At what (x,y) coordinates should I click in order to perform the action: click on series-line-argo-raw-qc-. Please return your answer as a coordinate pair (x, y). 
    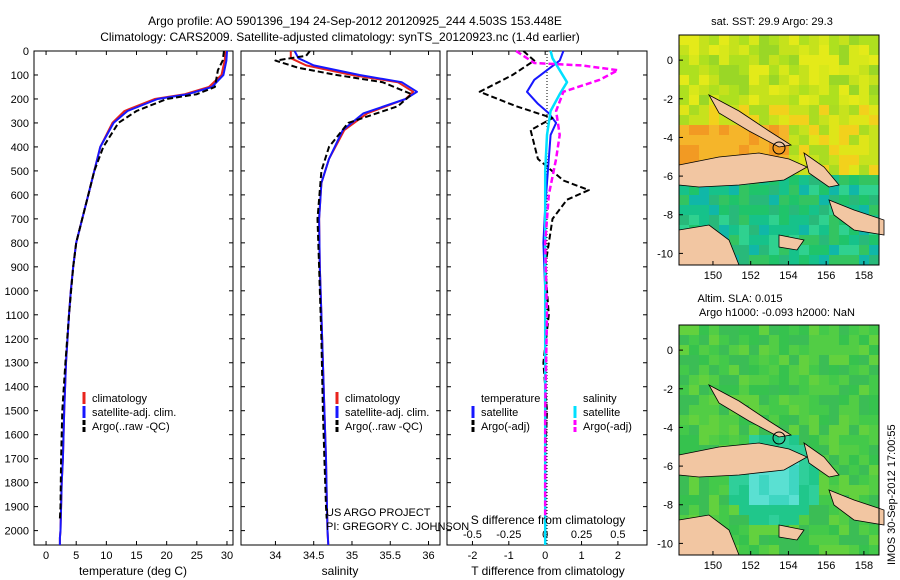
    Looking at the image, I should click on (343, 284).